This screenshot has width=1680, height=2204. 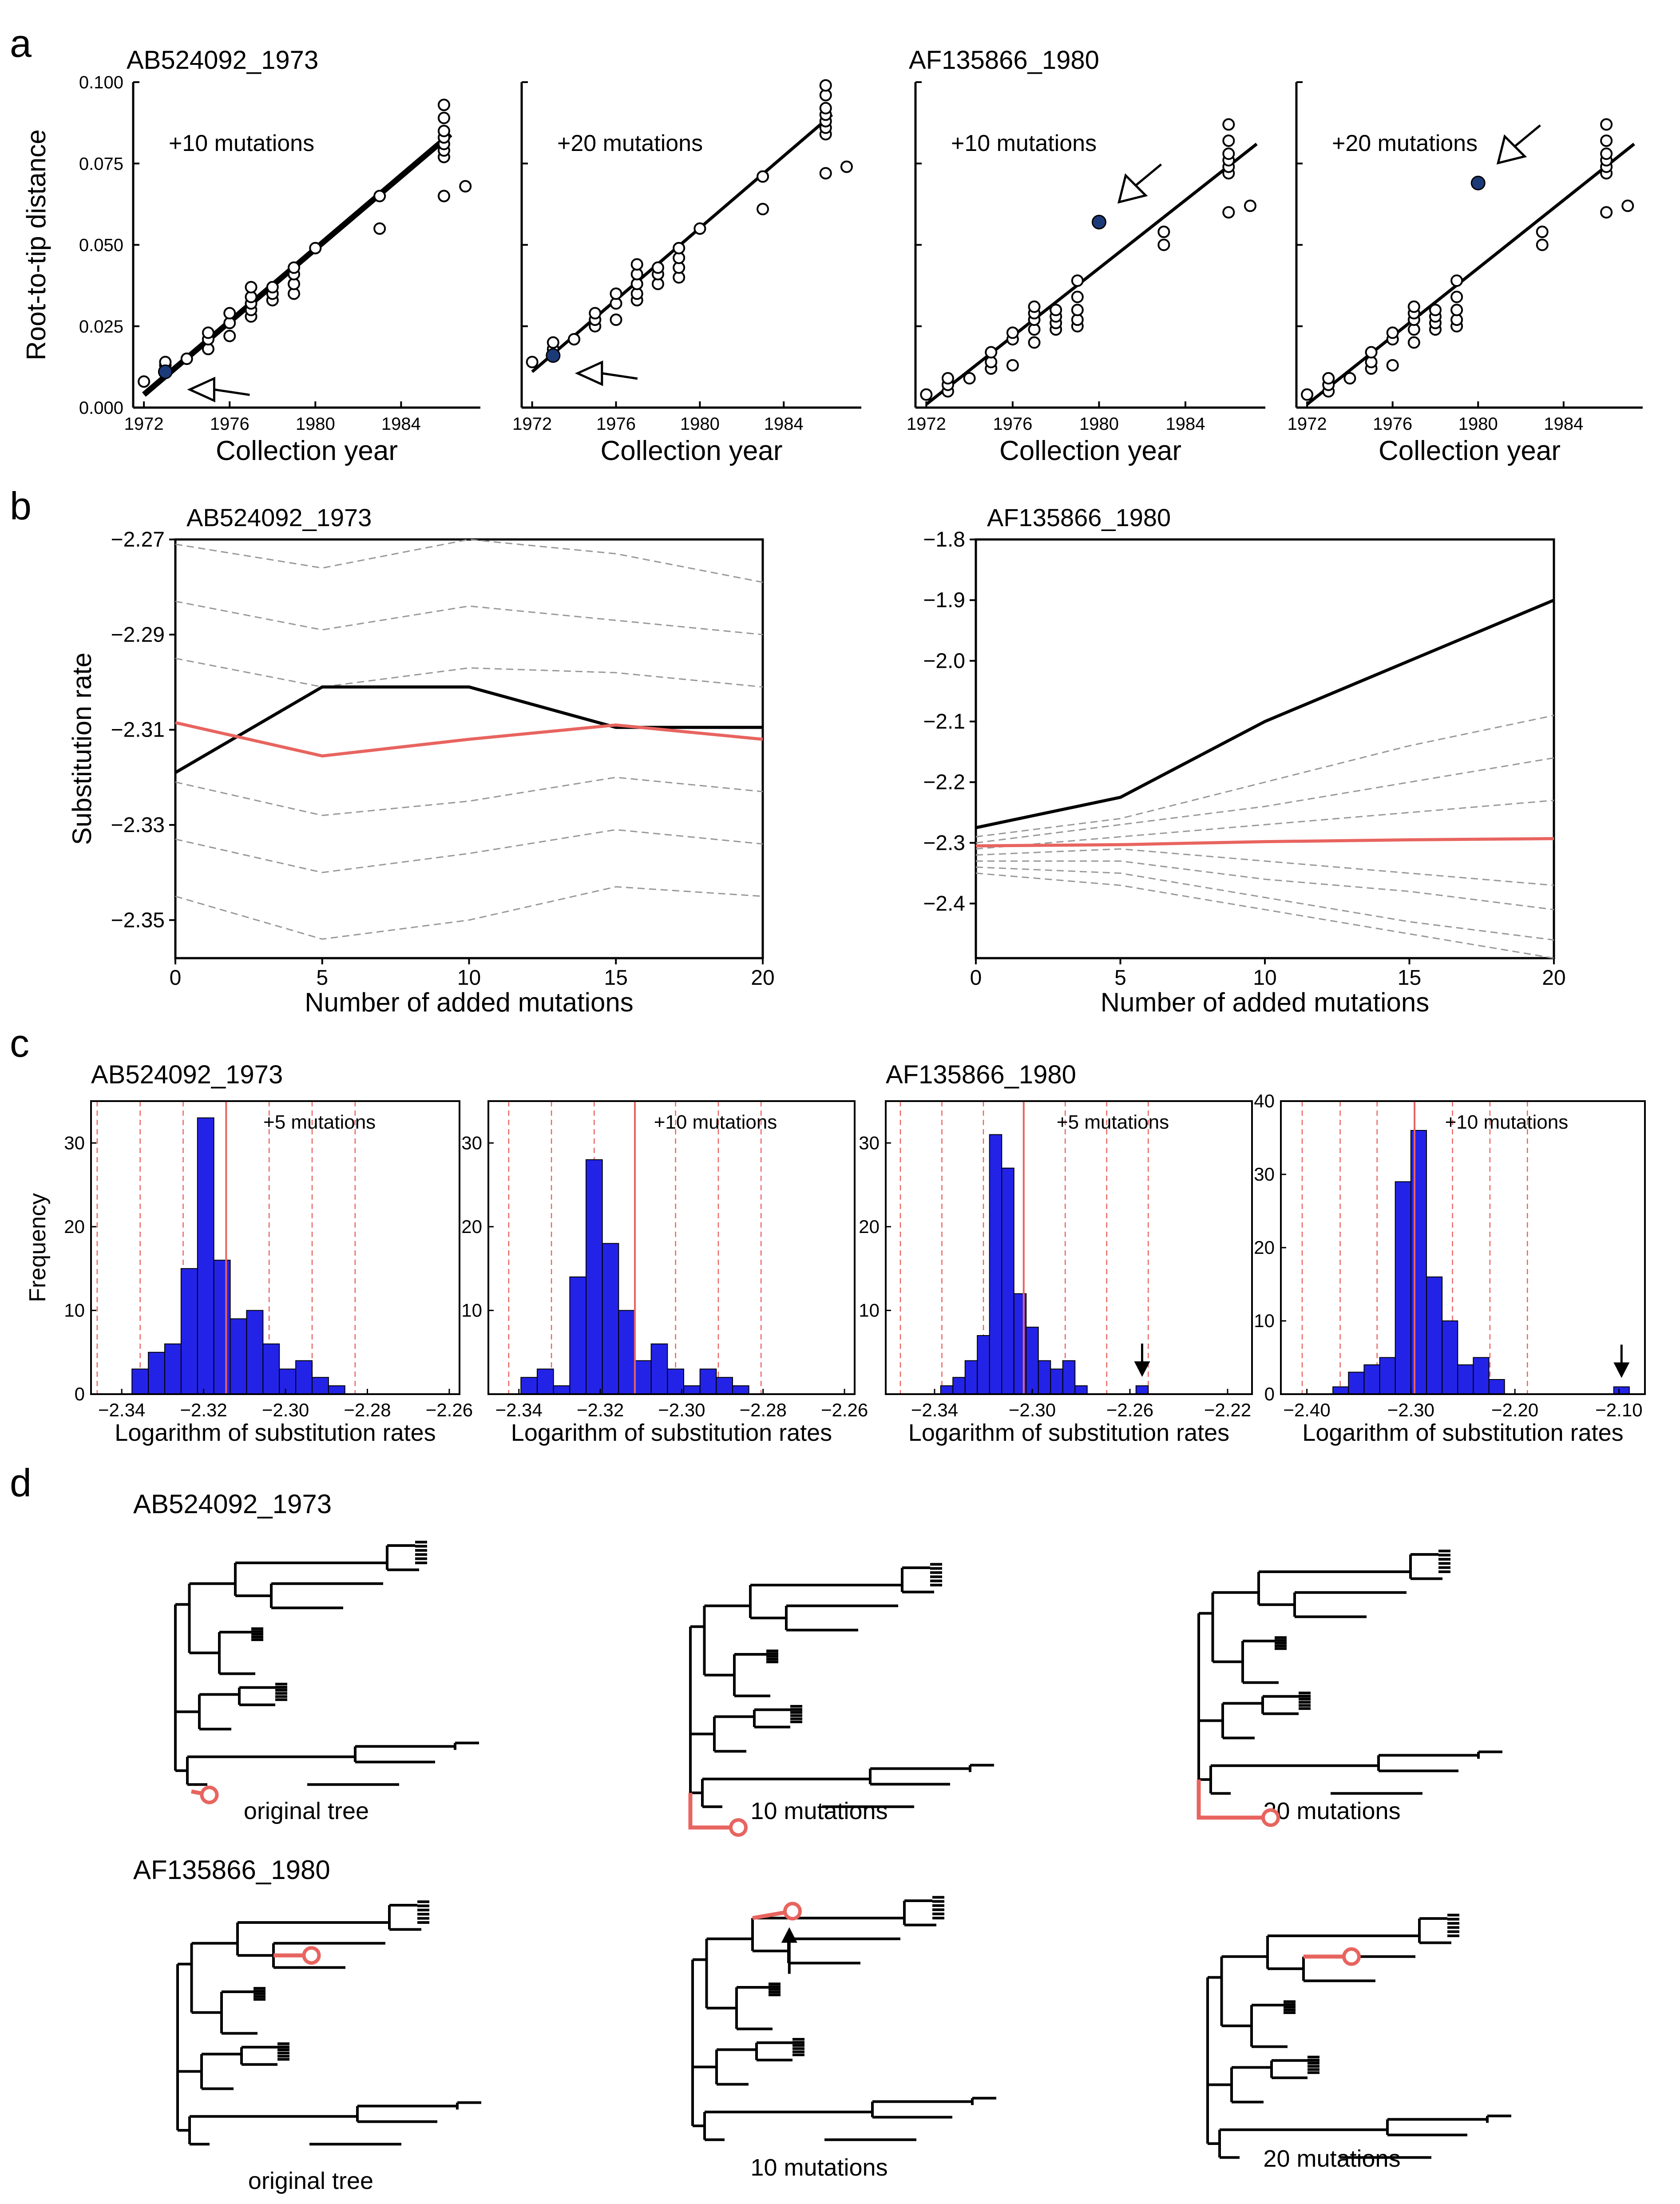 What do you see at coordinates (1331, 1811) in the screenshot?
I see `tree-caption-3: 20 mutations` at bounding box center [1331, 1811].